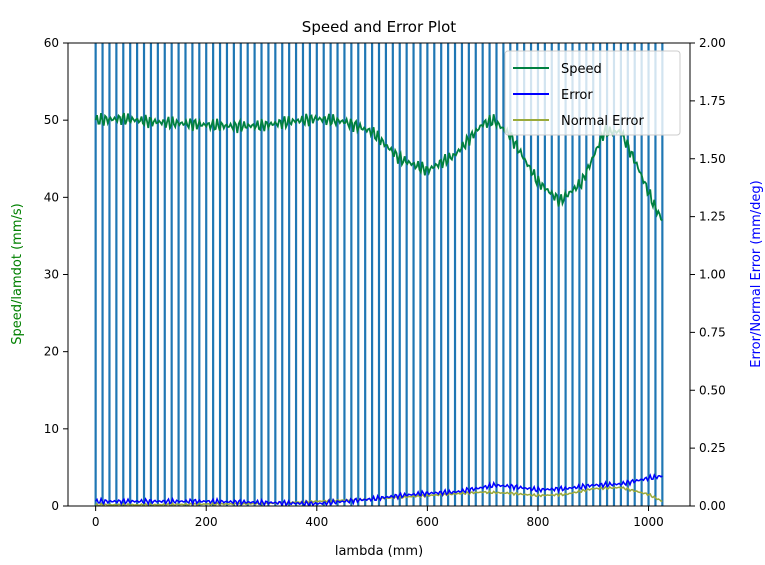 The width and height of the screenshot is (765, 565). Describe the element at coordinates (51, 197) in the screenshot. I see `y-left-tick-label: 40` at that location.